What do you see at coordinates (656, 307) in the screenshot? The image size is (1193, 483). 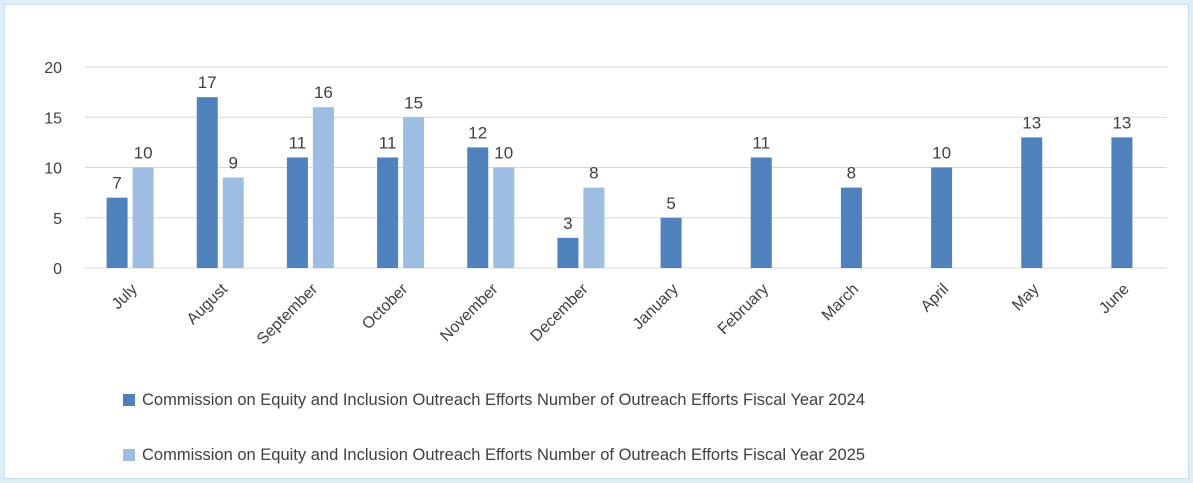 I see `x-tick-label: January` at bounding box center [656, 307].